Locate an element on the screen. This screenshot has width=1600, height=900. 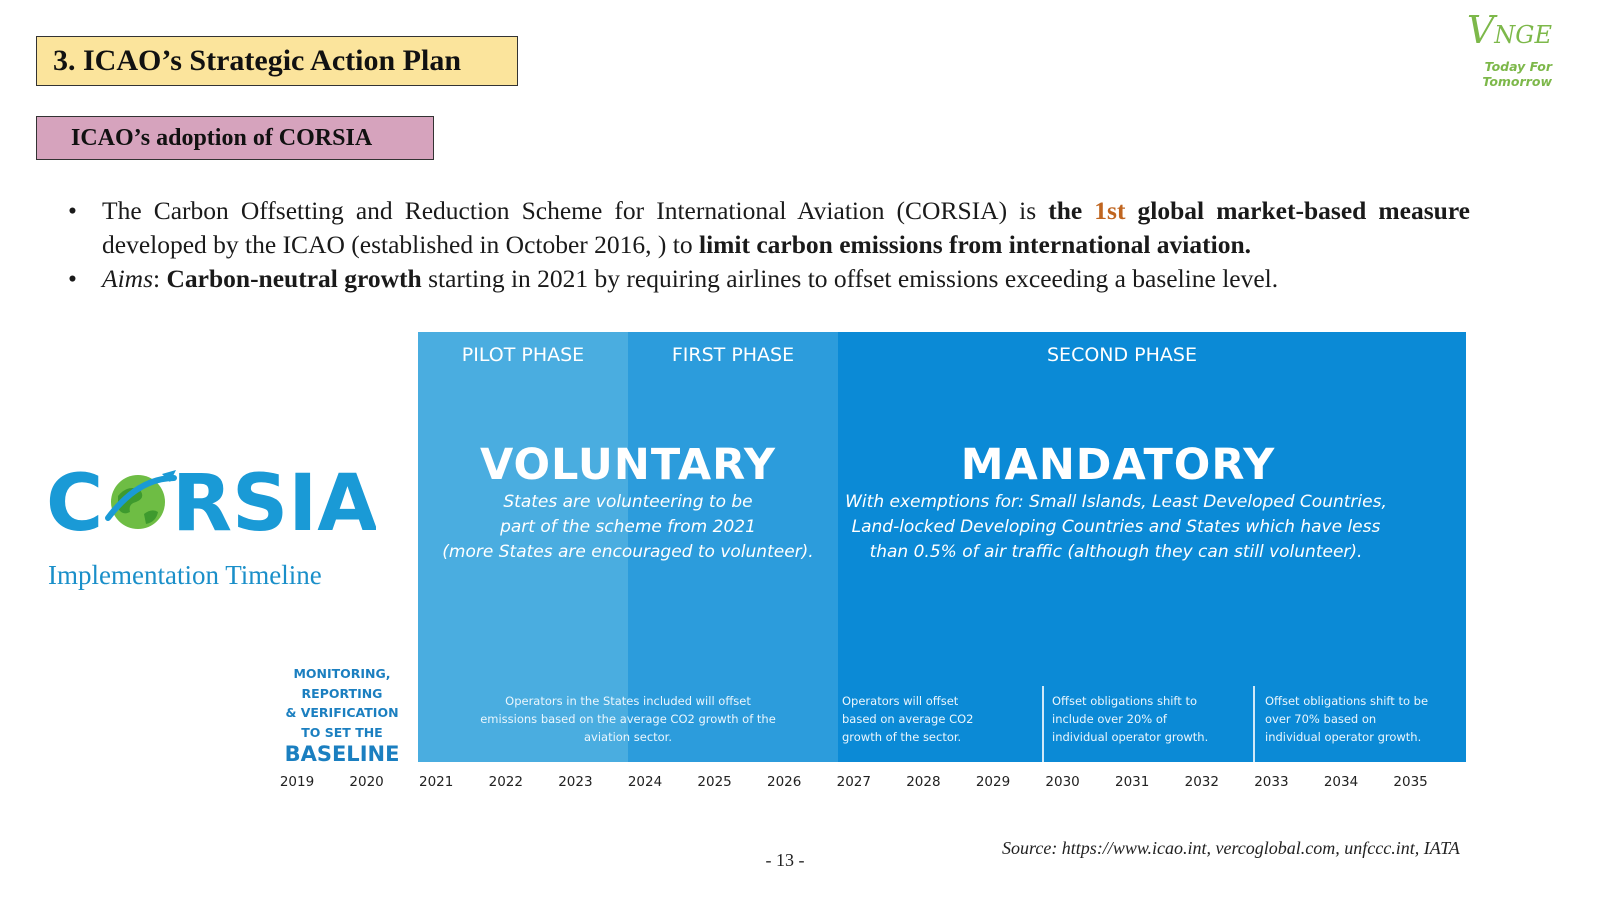
year-label-2022: 2022 is located at coordinates (505, 782).